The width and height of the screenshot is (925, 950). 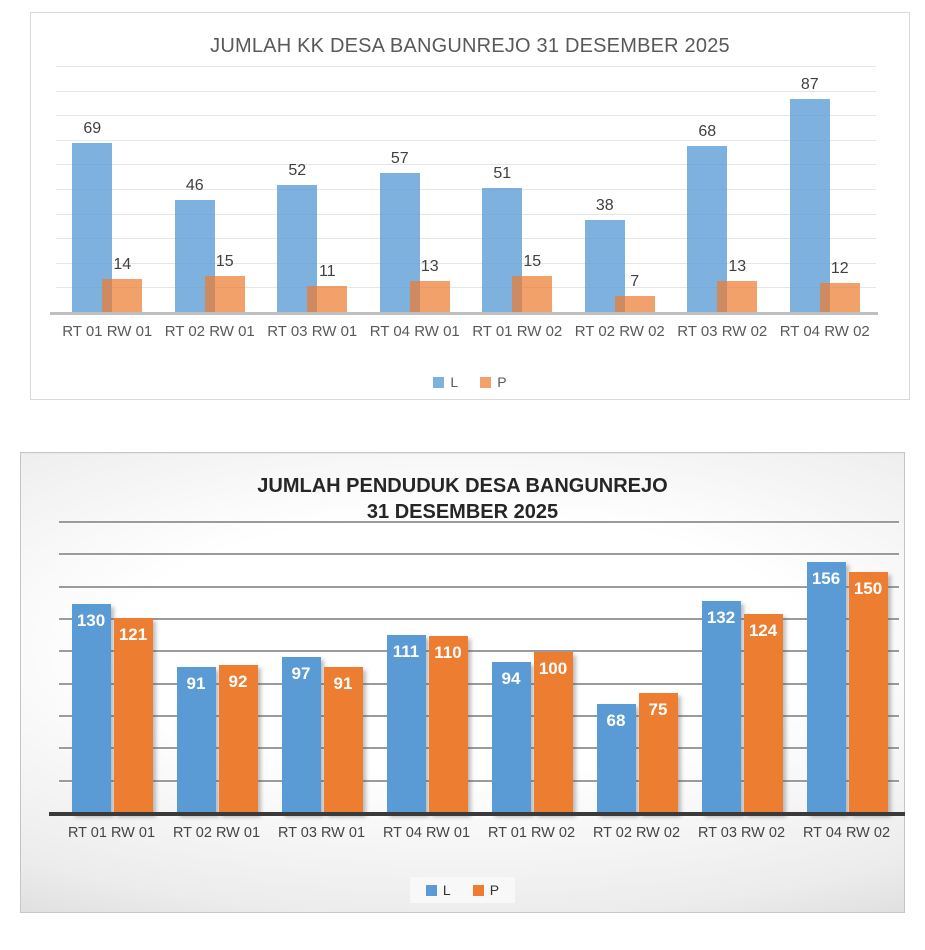 What do you see at coordinates (327, 271) in the screenshot?
I see `bar-value-label: 11` at bounding box center [327, 271].